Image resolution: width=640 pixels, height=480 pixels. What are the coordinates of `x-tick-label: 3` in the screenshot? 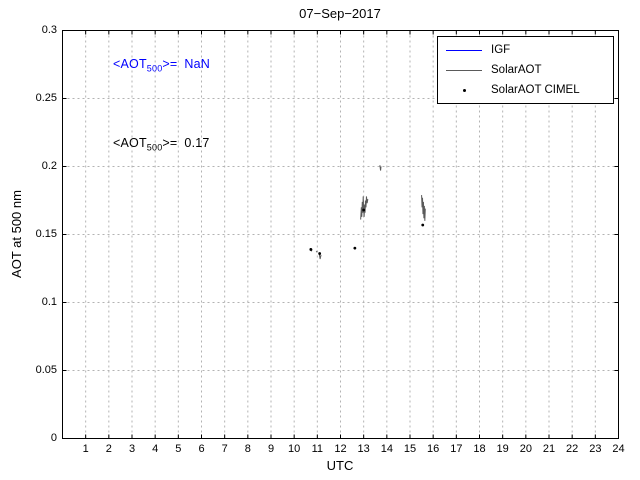 It's located at (132, 449).